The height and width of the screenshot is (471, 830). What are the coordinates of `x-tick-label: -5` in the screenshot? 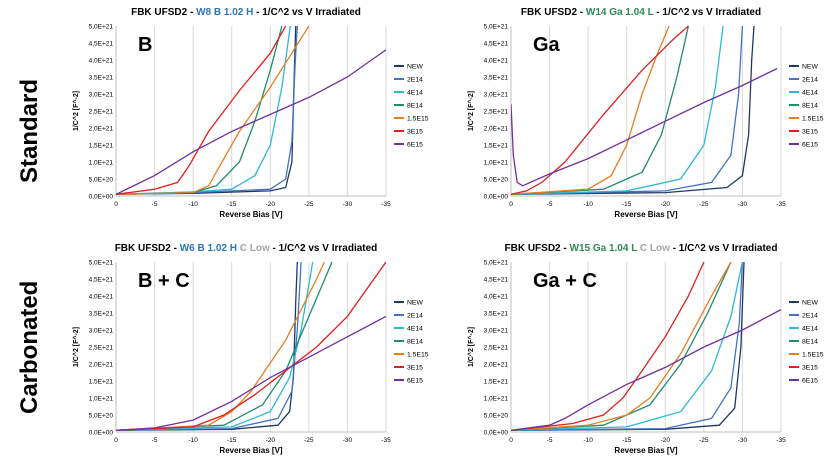 It's located at (550, 204).